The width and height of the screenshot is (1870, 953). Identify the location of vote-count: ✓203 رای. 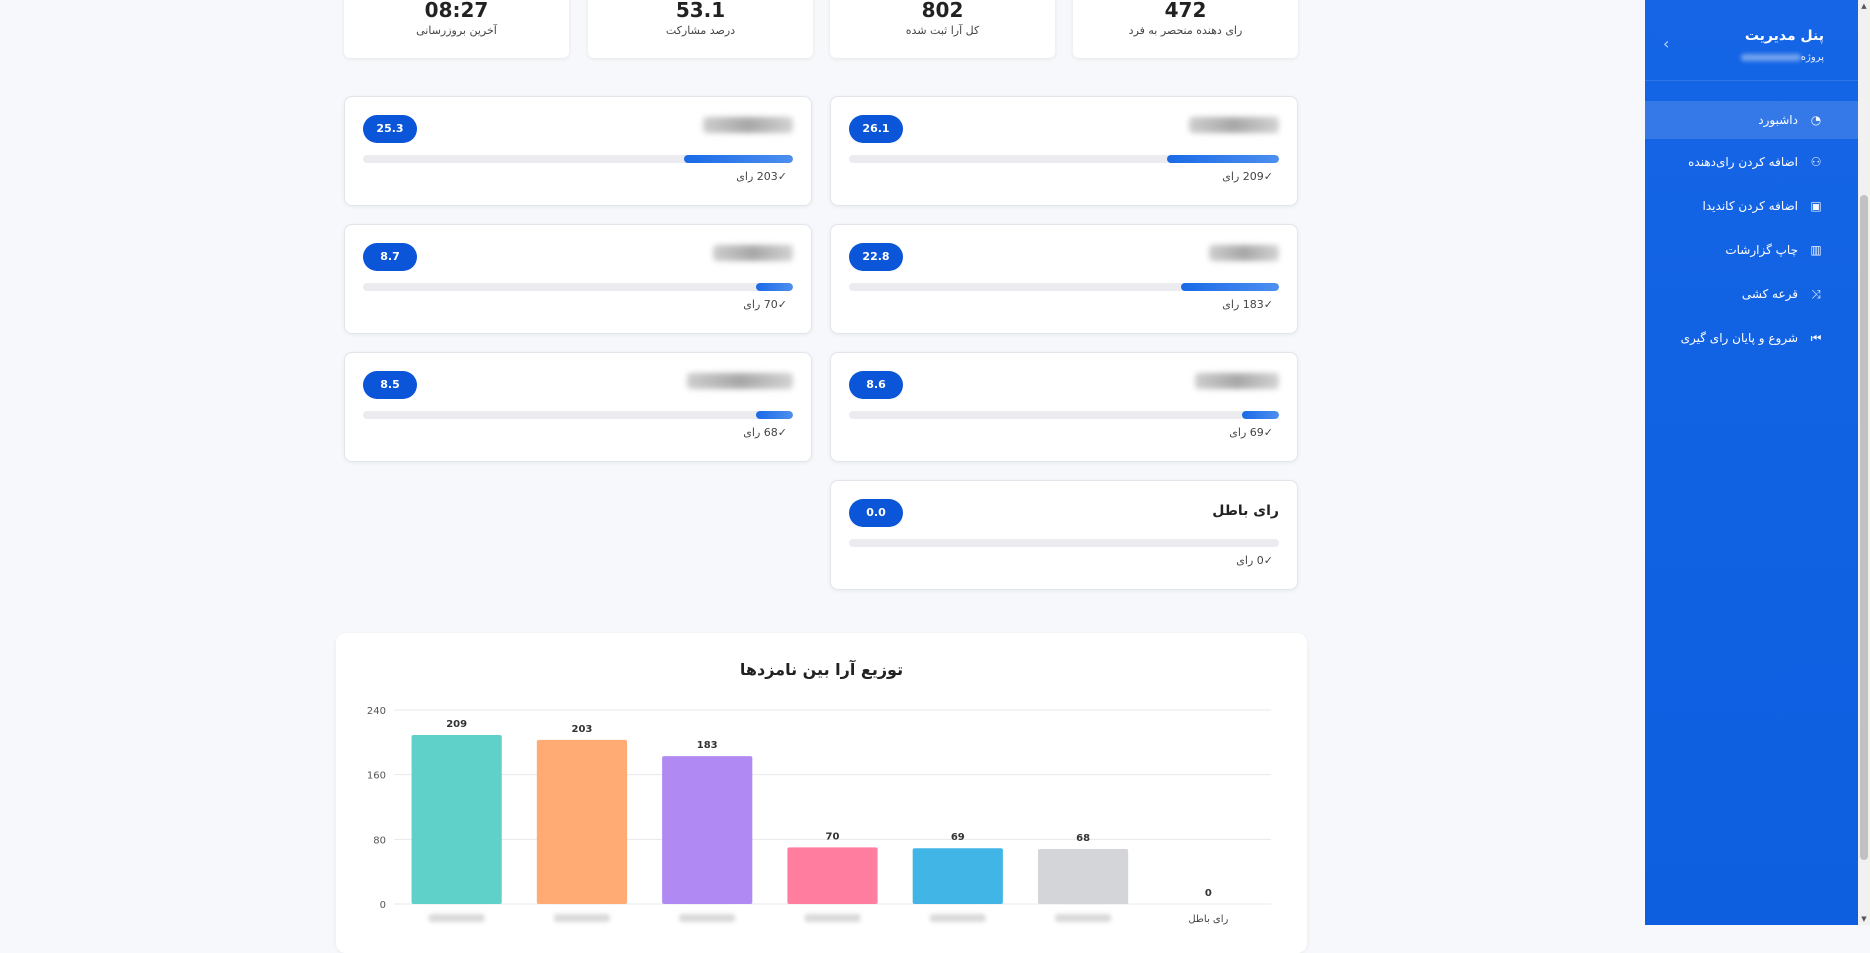
(761, 176).